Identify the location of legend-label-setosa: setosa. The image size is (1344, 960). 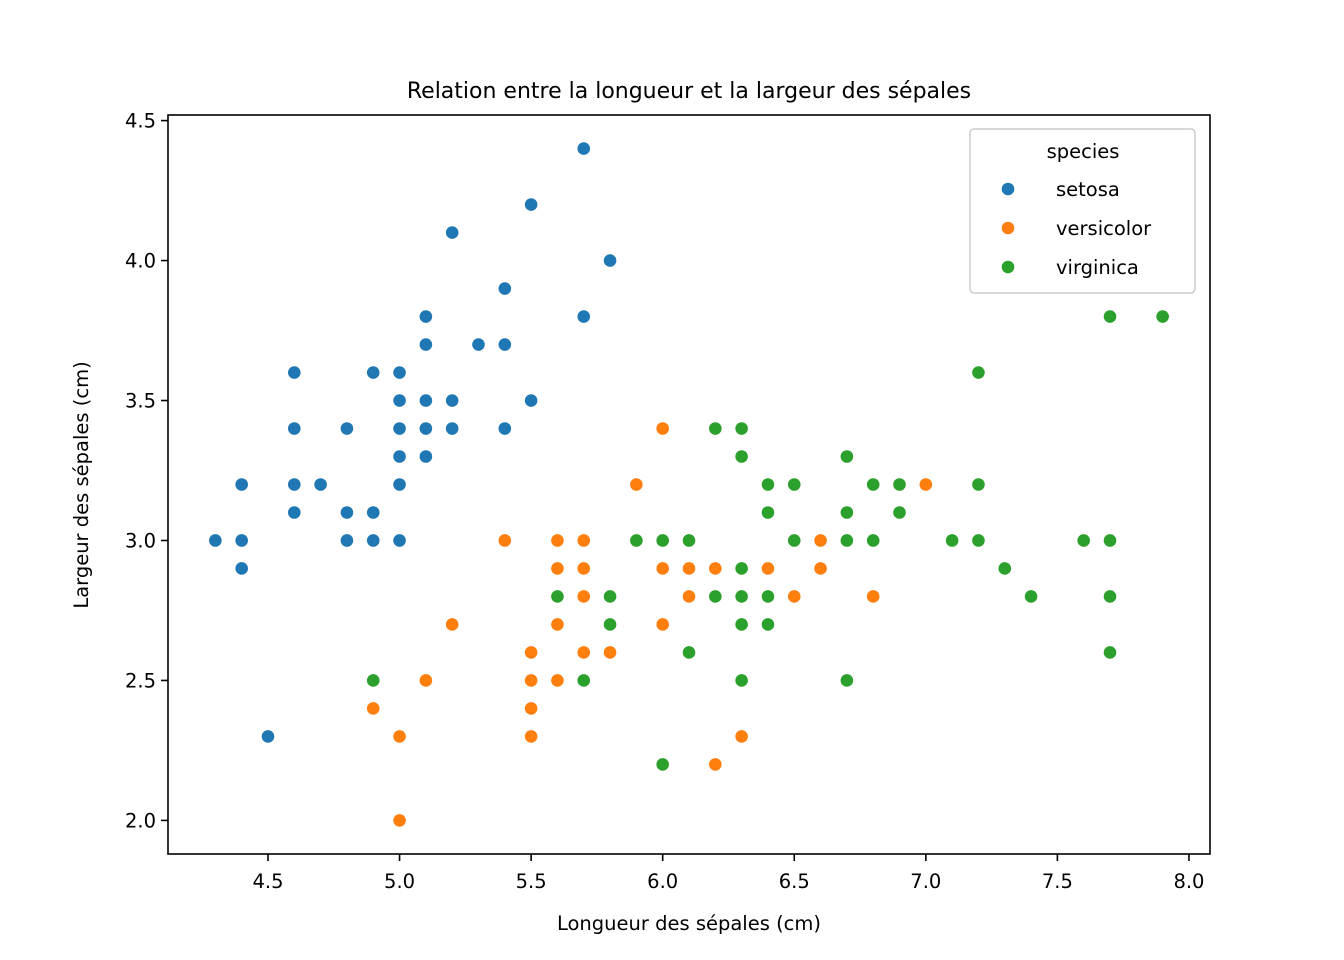
(1088, 189).